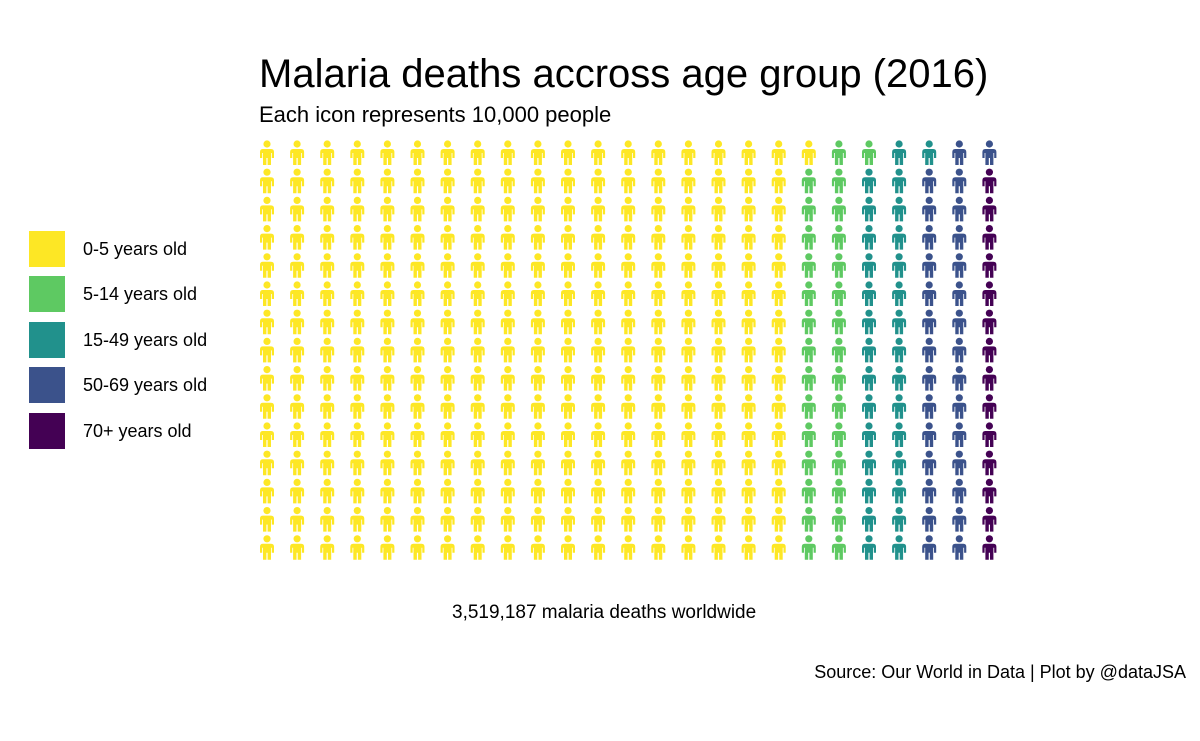  I want to click on legend-label-70-plus: 70+ years old, so click(137, 431).